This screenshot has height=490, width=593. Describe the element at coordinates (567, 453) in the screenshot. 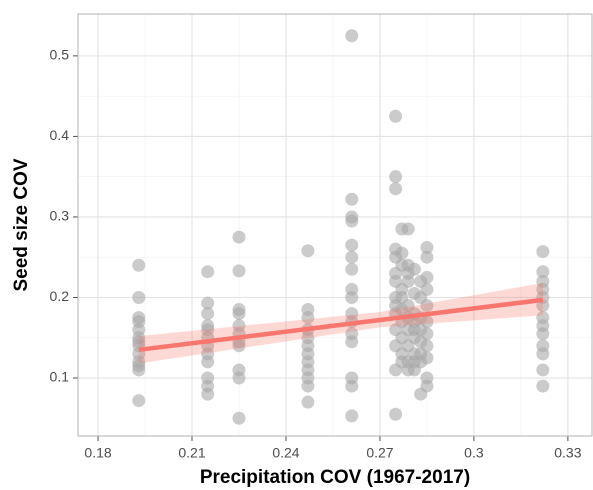

I see `x-tick-label: 0.33` at that location.